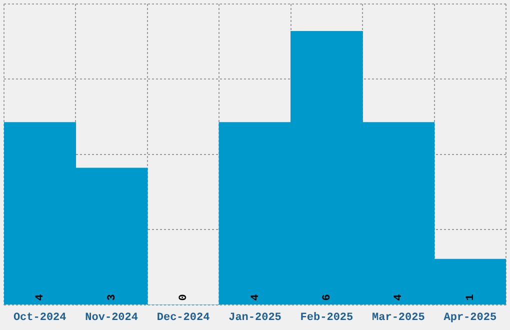 The image size is (510, 330). I want to click on data-label: 1, so click(470, 297).